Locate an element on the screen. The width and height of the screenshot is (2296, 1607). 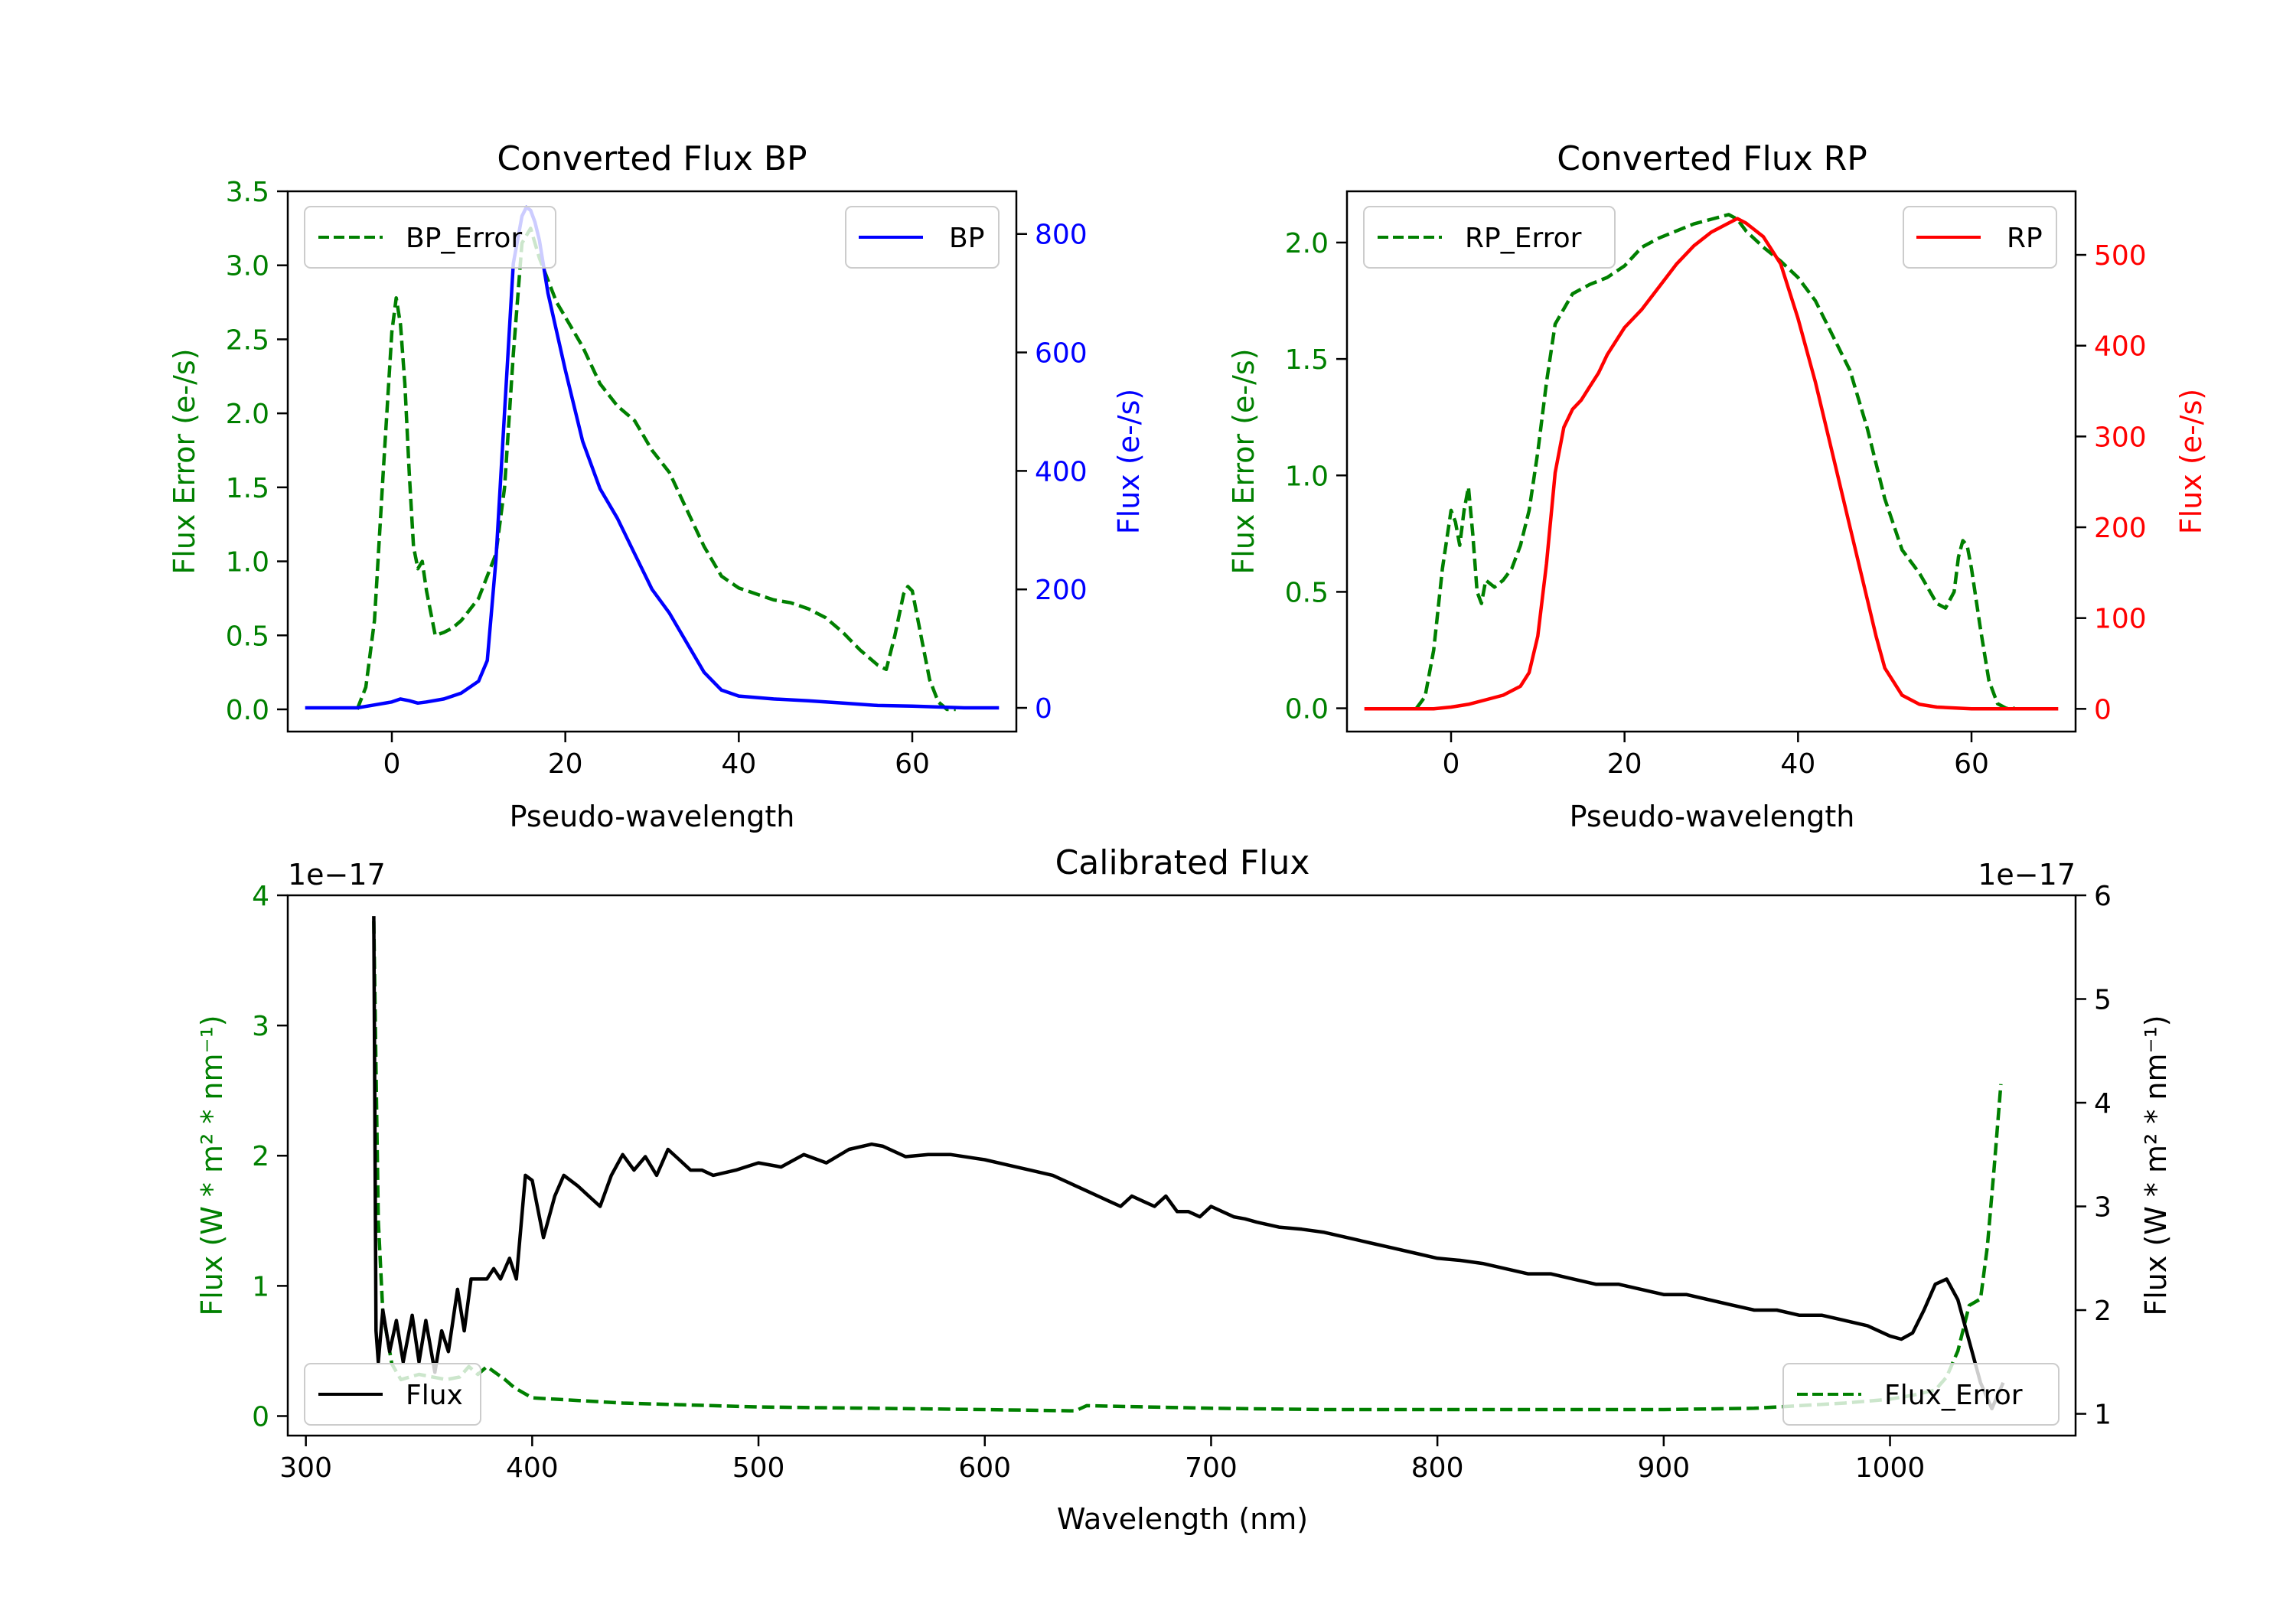
cal-legend-right-label: Flux_Error is located at coordinates (1953, 1395).